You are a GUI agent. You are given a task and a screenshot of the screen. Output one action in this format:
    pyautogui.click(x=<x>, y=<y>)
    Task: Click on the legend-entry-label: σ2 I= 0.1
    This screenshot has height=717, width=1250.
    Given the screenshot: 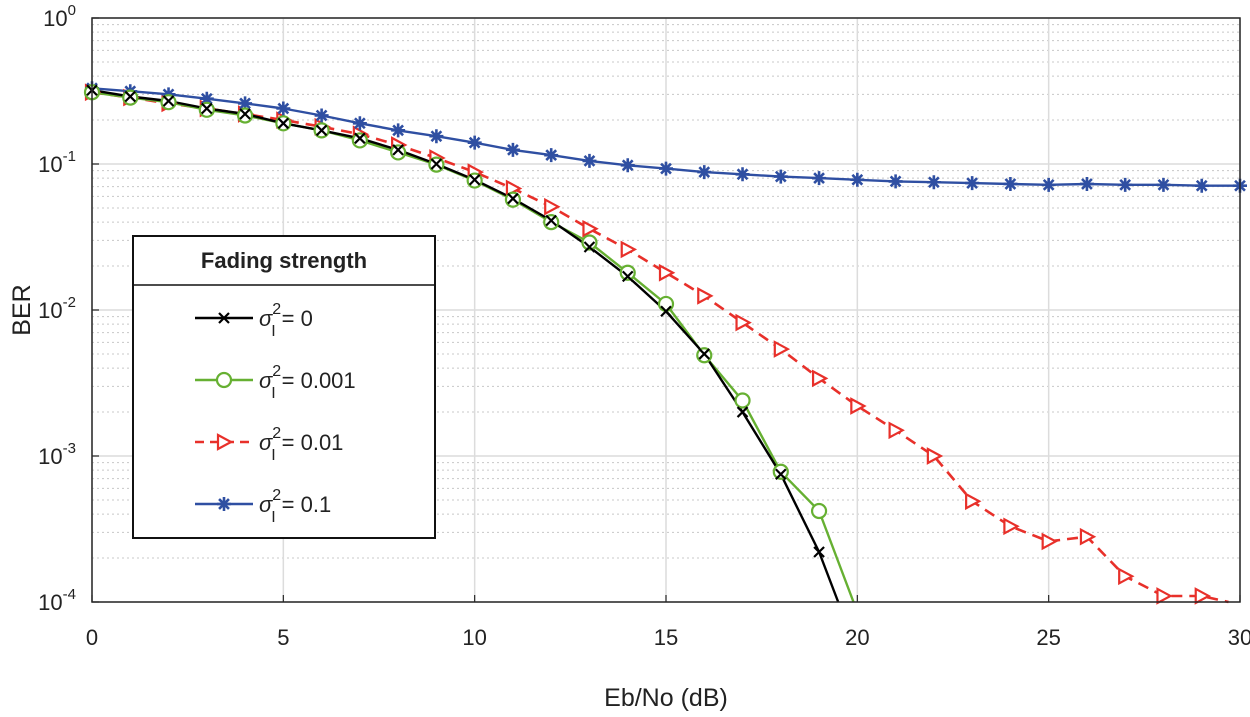 What is the action you would take?
    pyautogui.click(x=295, y=506)
    